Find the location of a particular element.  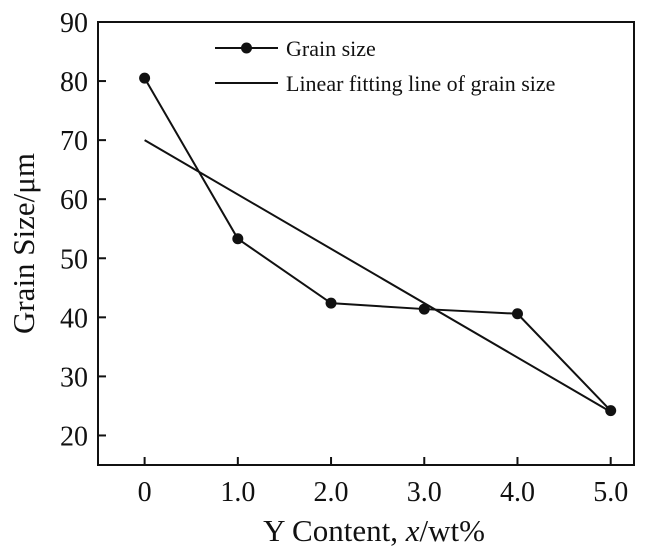

y-tick-label: 80 is located at coordinates (74, 82).